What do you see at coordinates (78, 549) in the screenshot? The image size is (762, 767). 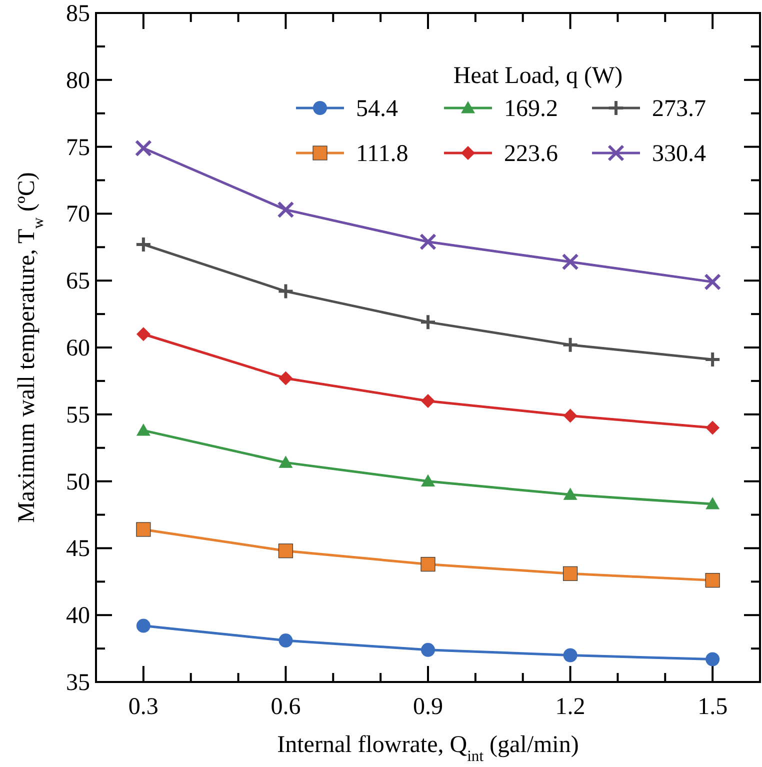 I see `y-tick-label: 45` at bounding box center [78, 549].